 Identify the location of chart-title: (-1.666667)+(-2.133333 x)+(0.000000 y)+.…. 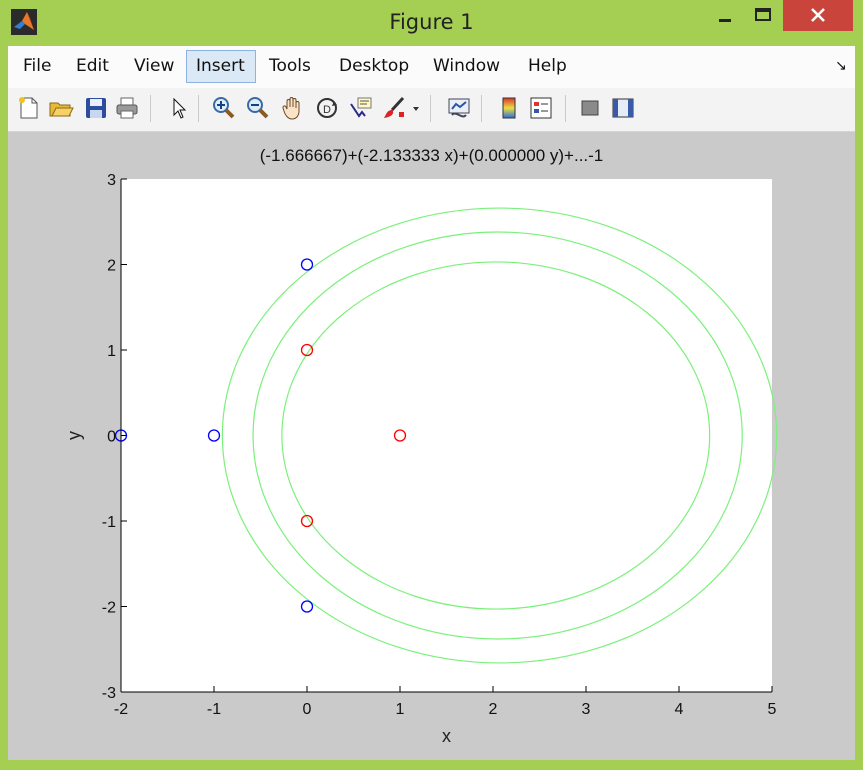
(431, 155).